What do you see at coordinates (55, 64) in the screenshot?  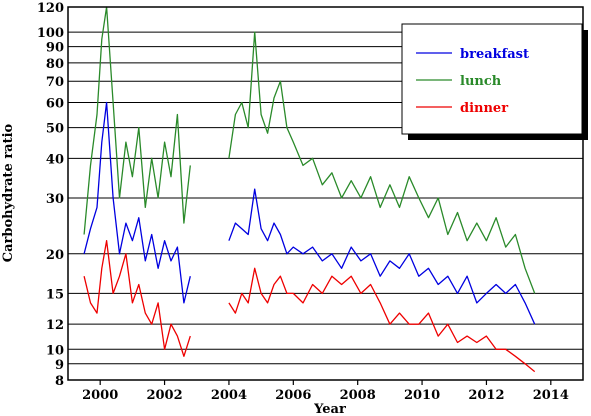 I see `y-tick-label-80: 80` at bounding box center [55, 64].